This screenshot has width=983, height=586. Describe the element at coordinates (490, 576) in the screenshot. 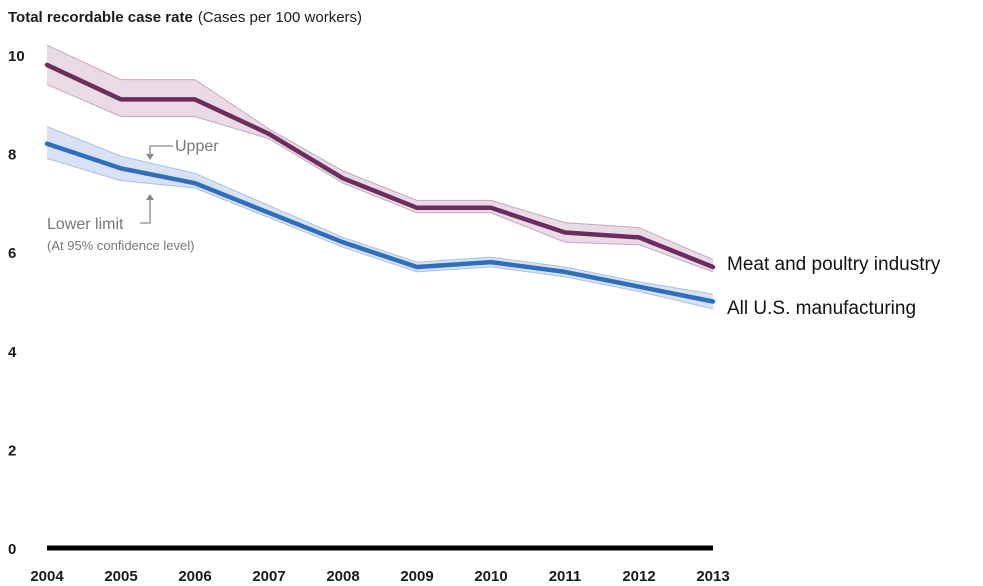

I see `x-tick-label: 2010` at that location.